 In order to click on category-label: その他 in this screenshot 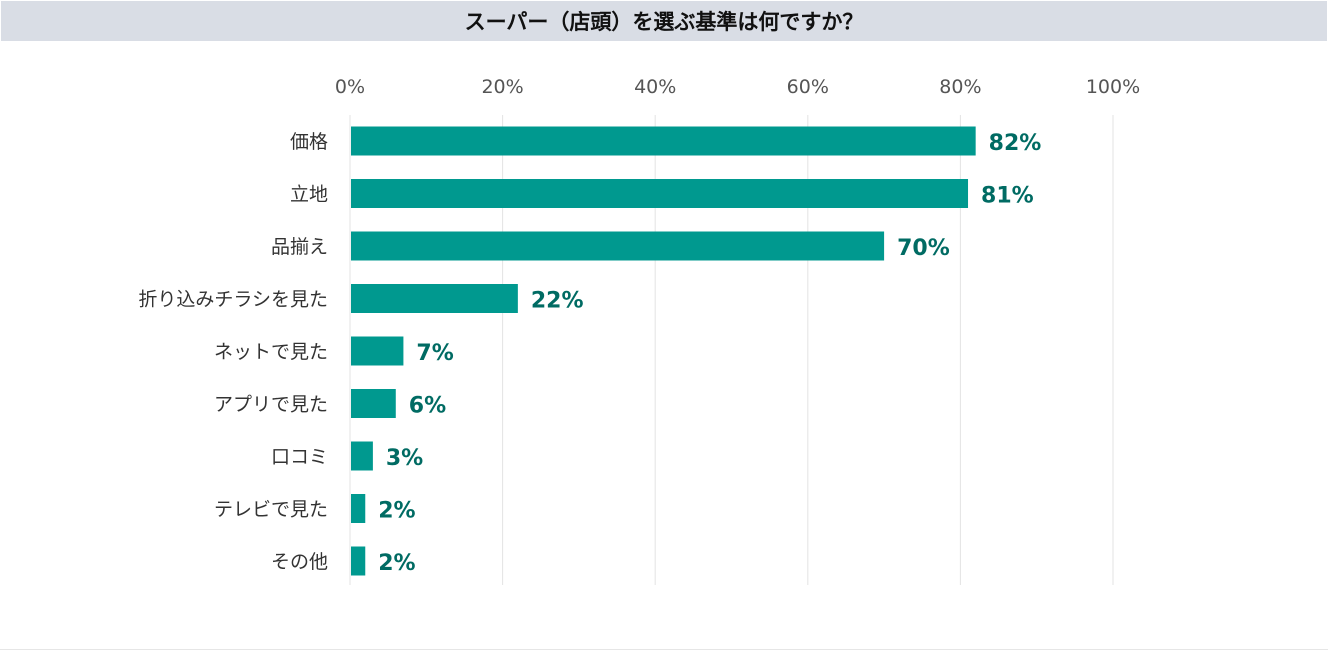, I will do `click(299, 562)`.